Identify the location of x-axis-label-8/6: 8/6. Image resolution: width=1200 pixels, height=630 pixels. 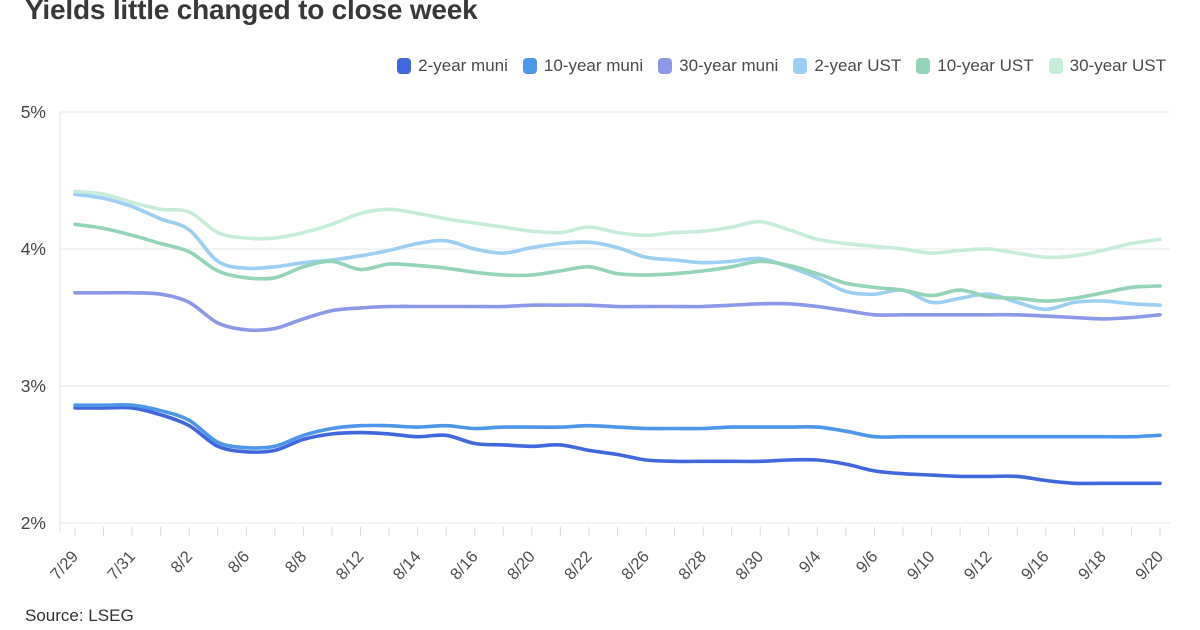
(239, 562).